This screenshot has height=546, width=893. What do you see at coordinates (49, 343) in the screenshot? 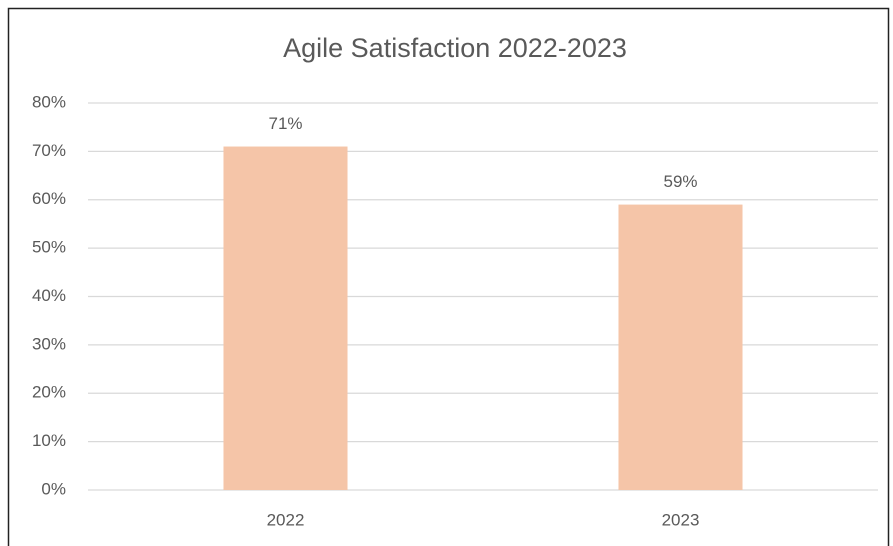
I see `y-tick-label: 30%` at bounding box center [49, 343].